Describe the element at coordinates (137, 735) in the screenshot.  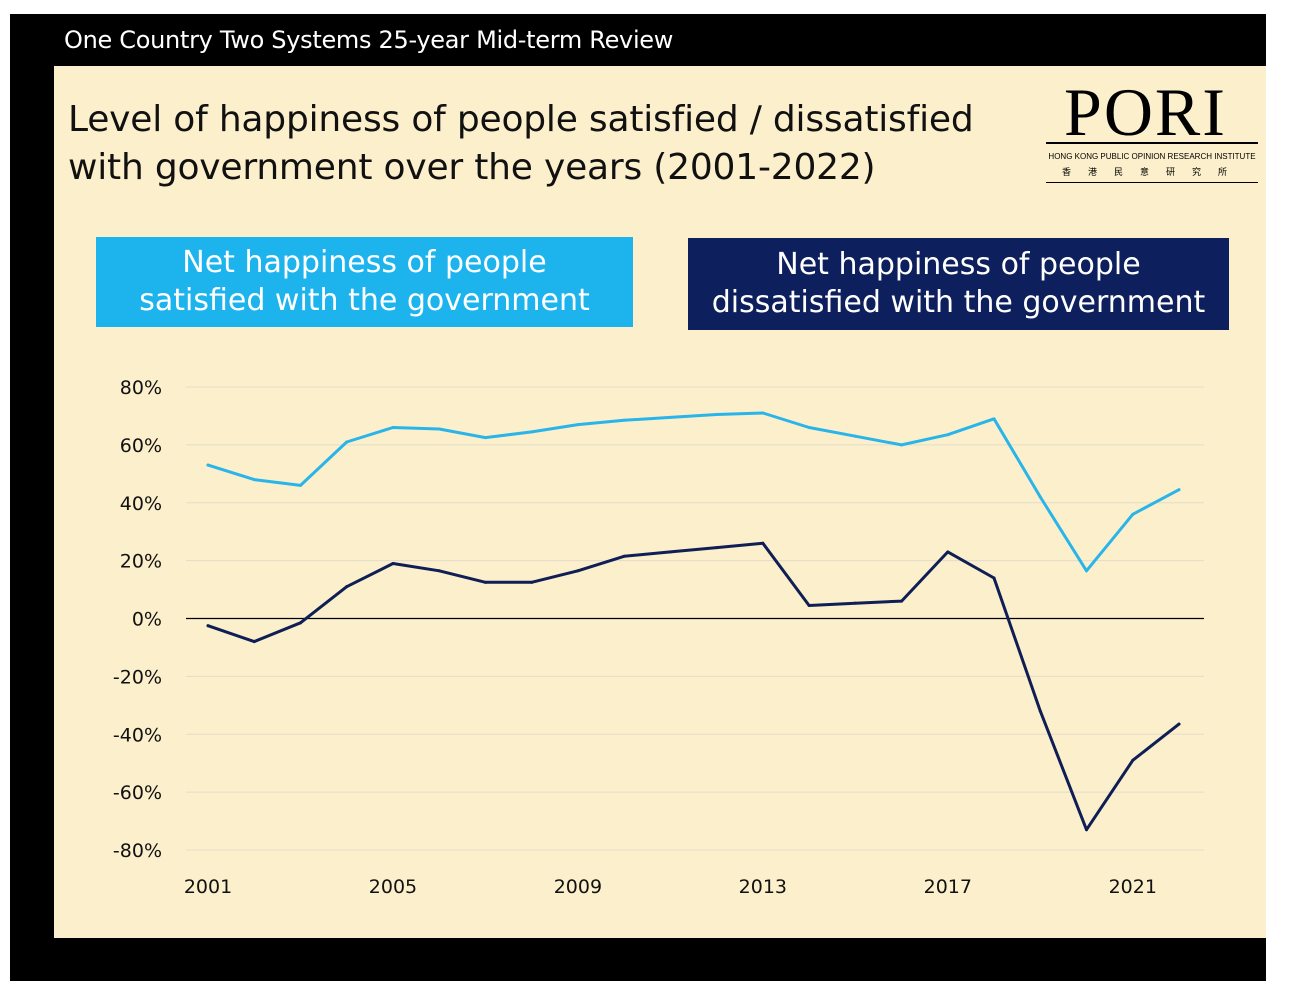
I see `y-tick-label: -40%` at that location.